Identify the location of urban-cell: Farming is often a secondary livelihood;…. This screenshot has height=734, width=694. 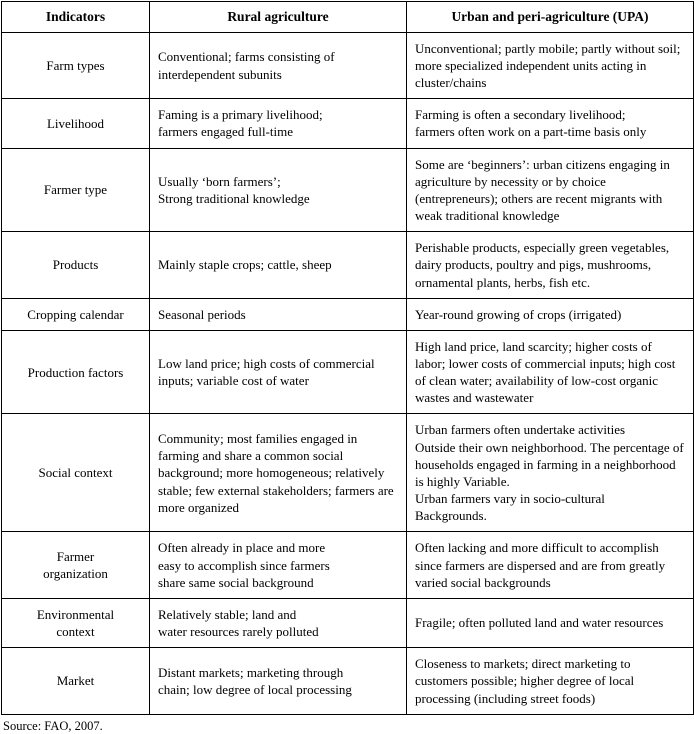
(550, 123).